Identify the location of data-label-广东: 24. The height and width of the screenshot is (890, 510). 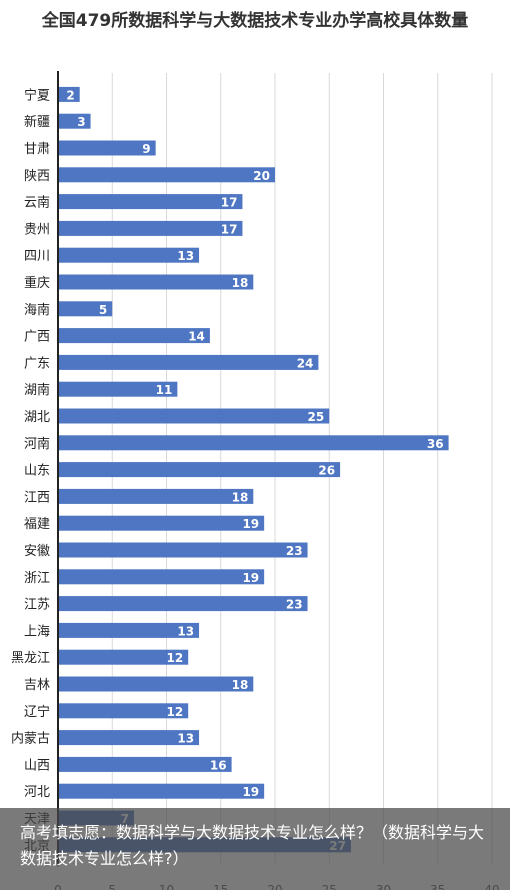
(305, 363).